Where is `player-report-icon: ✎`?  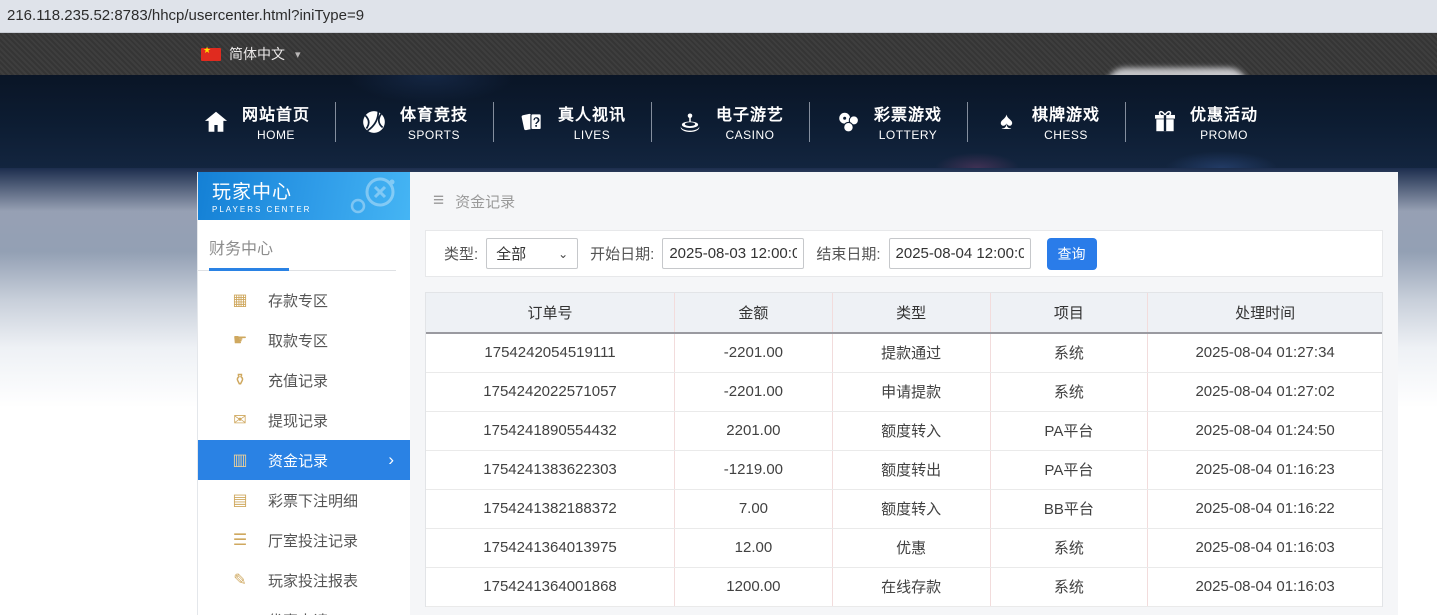
player-report-icon: ✎ is located at coordinates (240, 580).